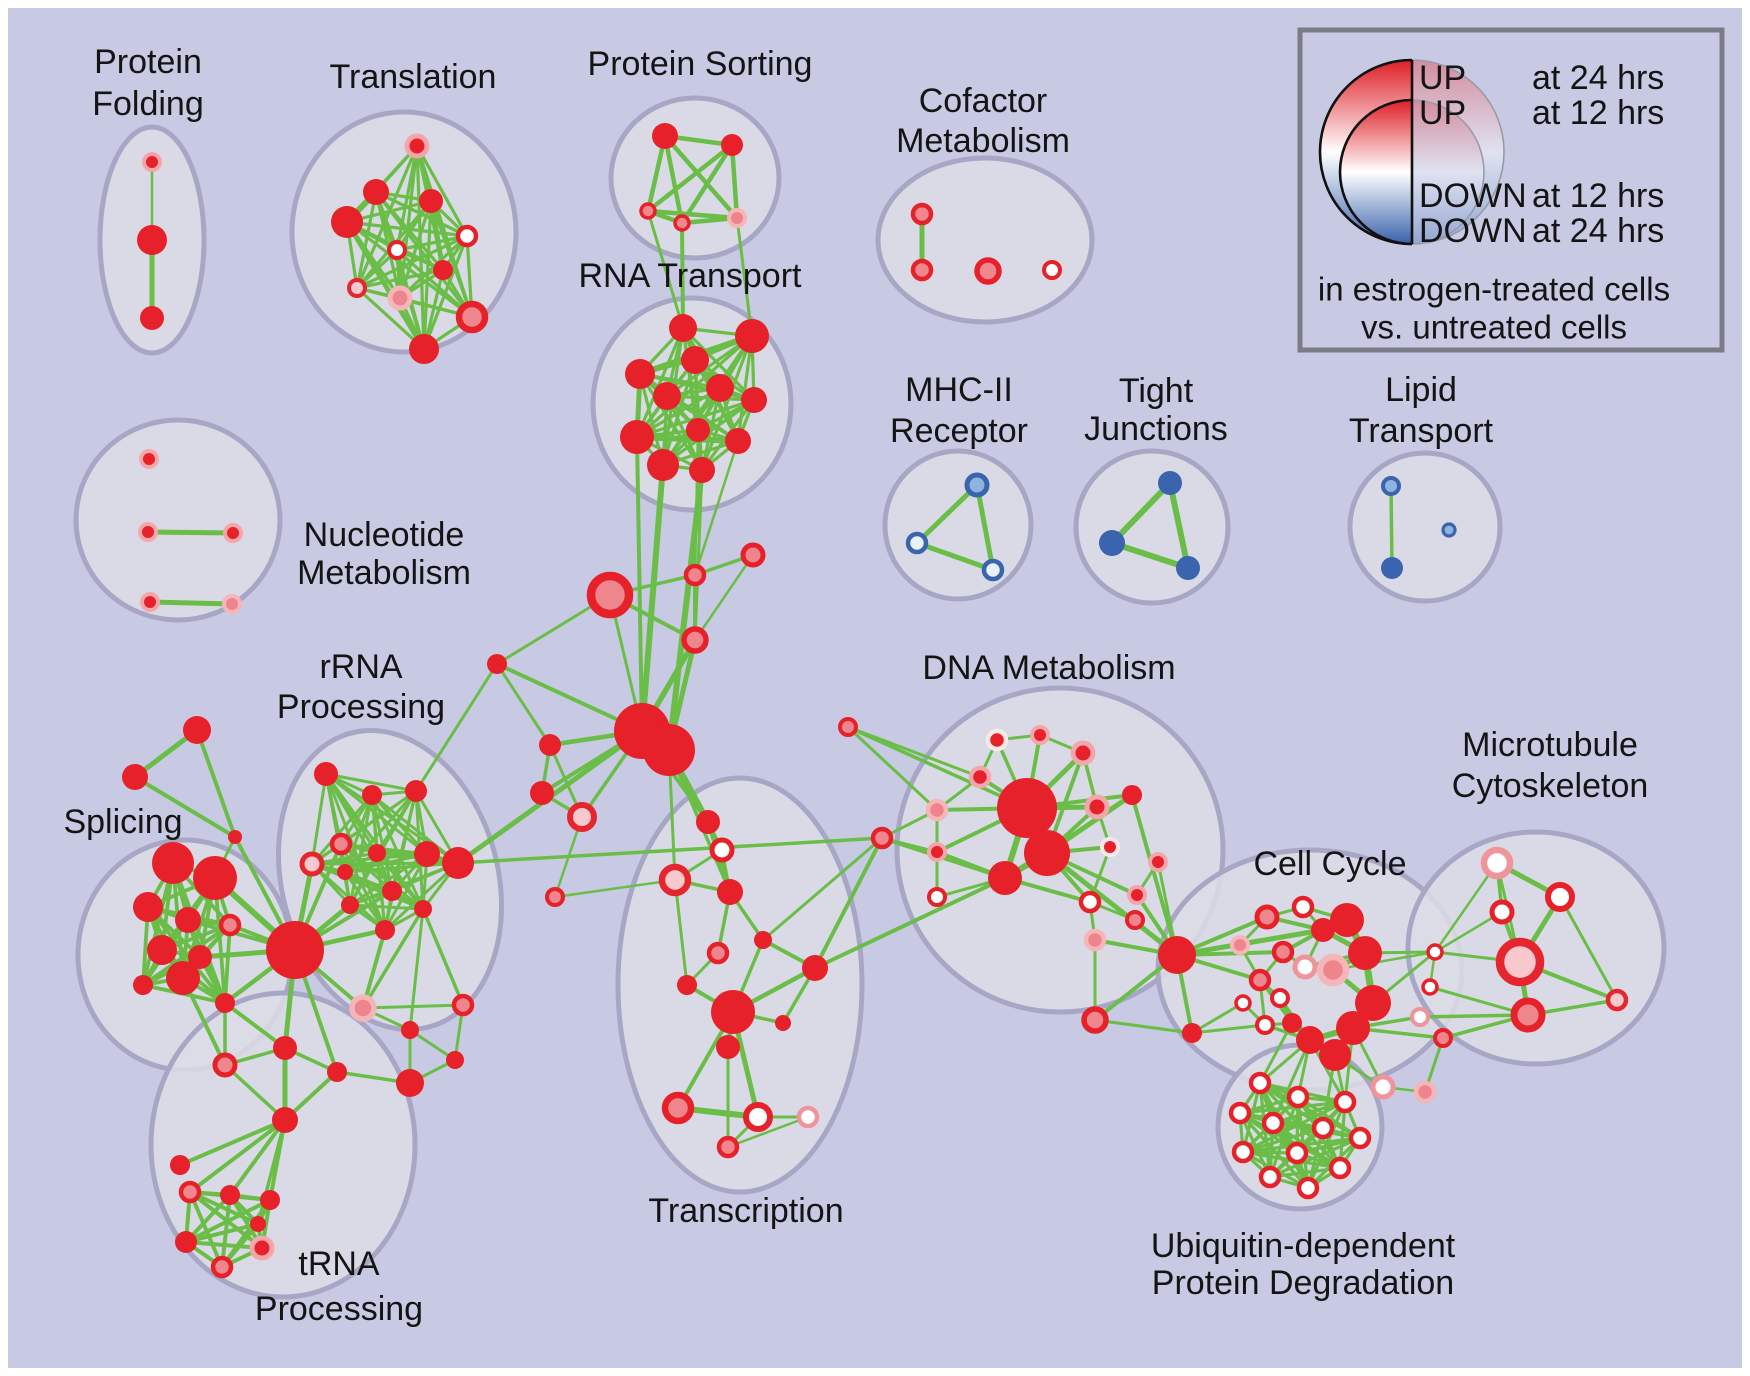 This screenshot has height=1376, width=1750. Describe the element at coordinates (917, 543) in the screenshot. I see `node-mh2` at that location.